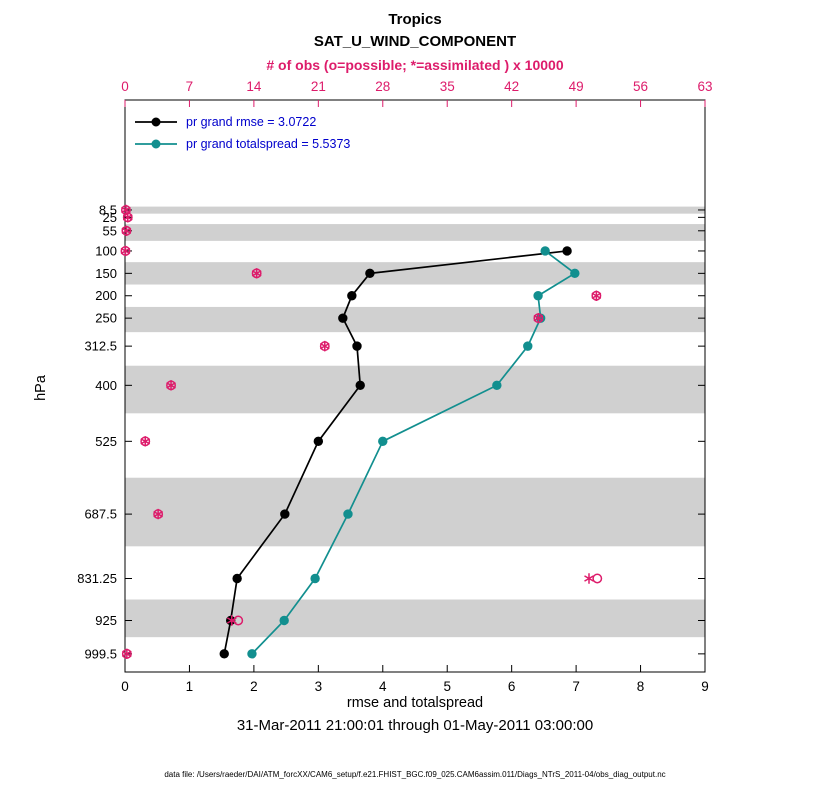  Describe the element at coordinates (190, 686) in the screenshot. I see `svg-text: 1` at that location.